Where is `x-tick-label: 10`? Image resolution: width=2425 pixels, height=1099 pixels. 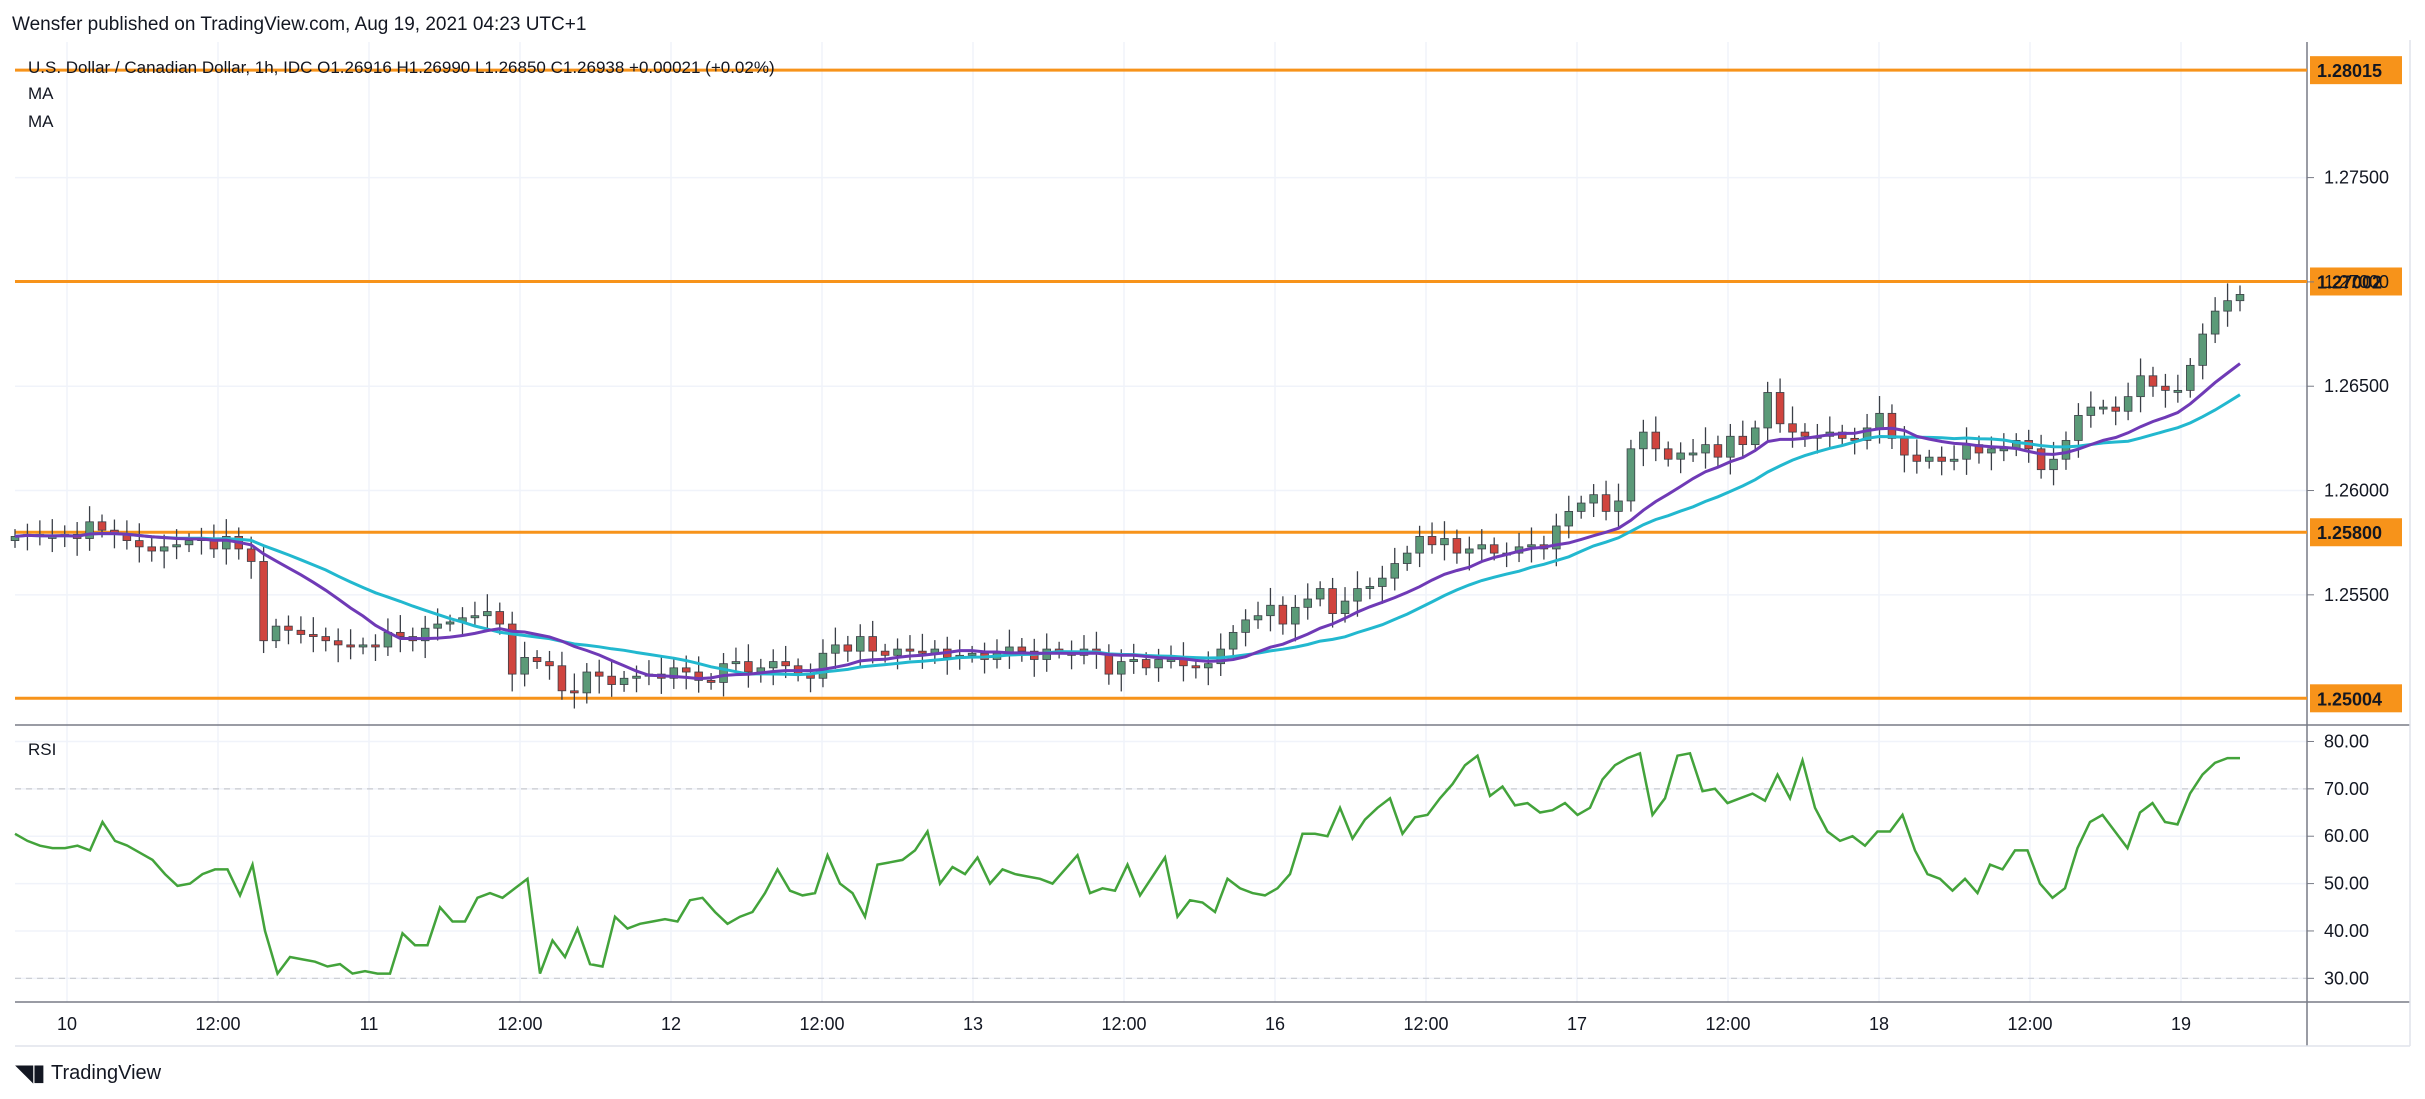 x-tick-label: 10 is located at coordinates (67, 1024).